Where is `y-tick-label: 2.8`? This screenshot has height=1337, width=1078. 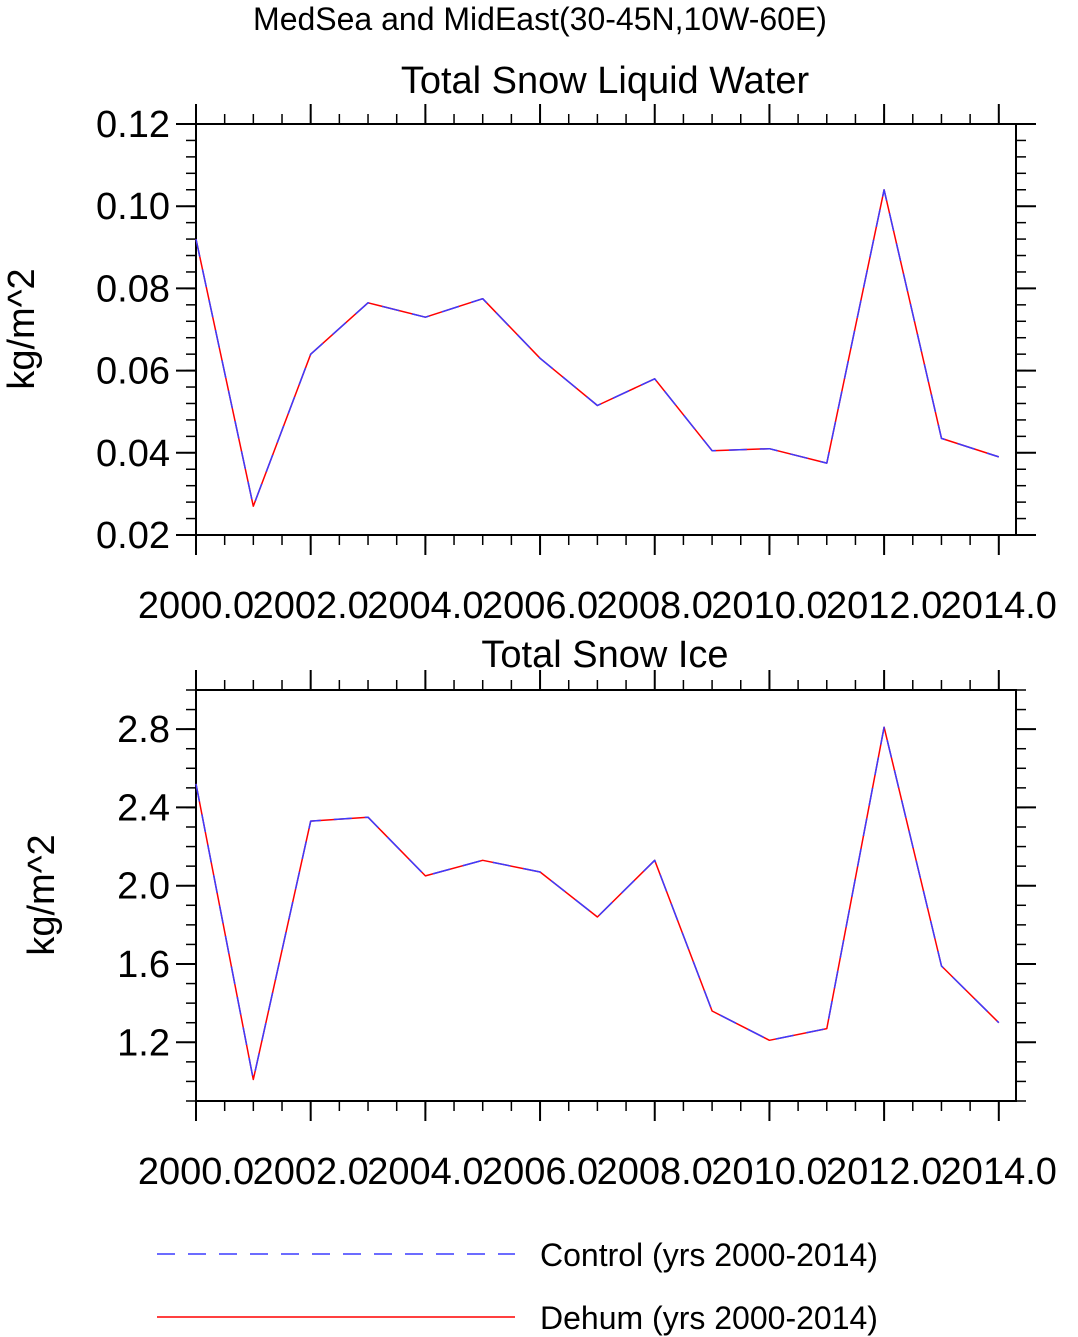
y-tick-label: 2.8 is located at coordinates (143, 730).